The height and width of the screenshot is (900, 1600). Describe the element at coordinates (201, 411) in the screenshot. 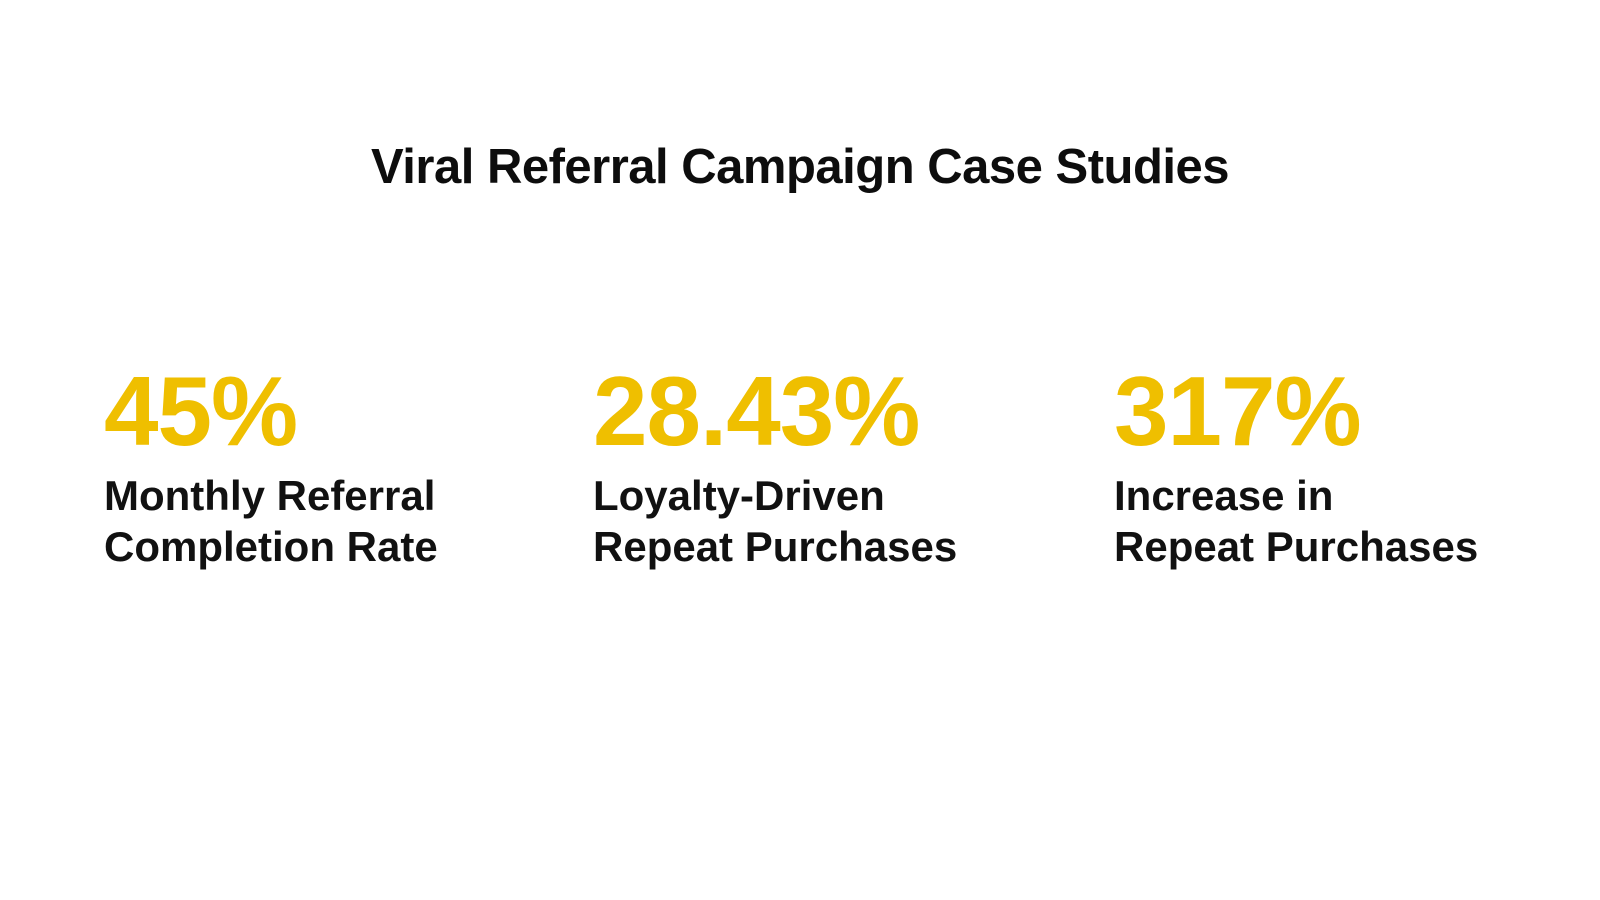

I see `stat-value: 45%` at that location.